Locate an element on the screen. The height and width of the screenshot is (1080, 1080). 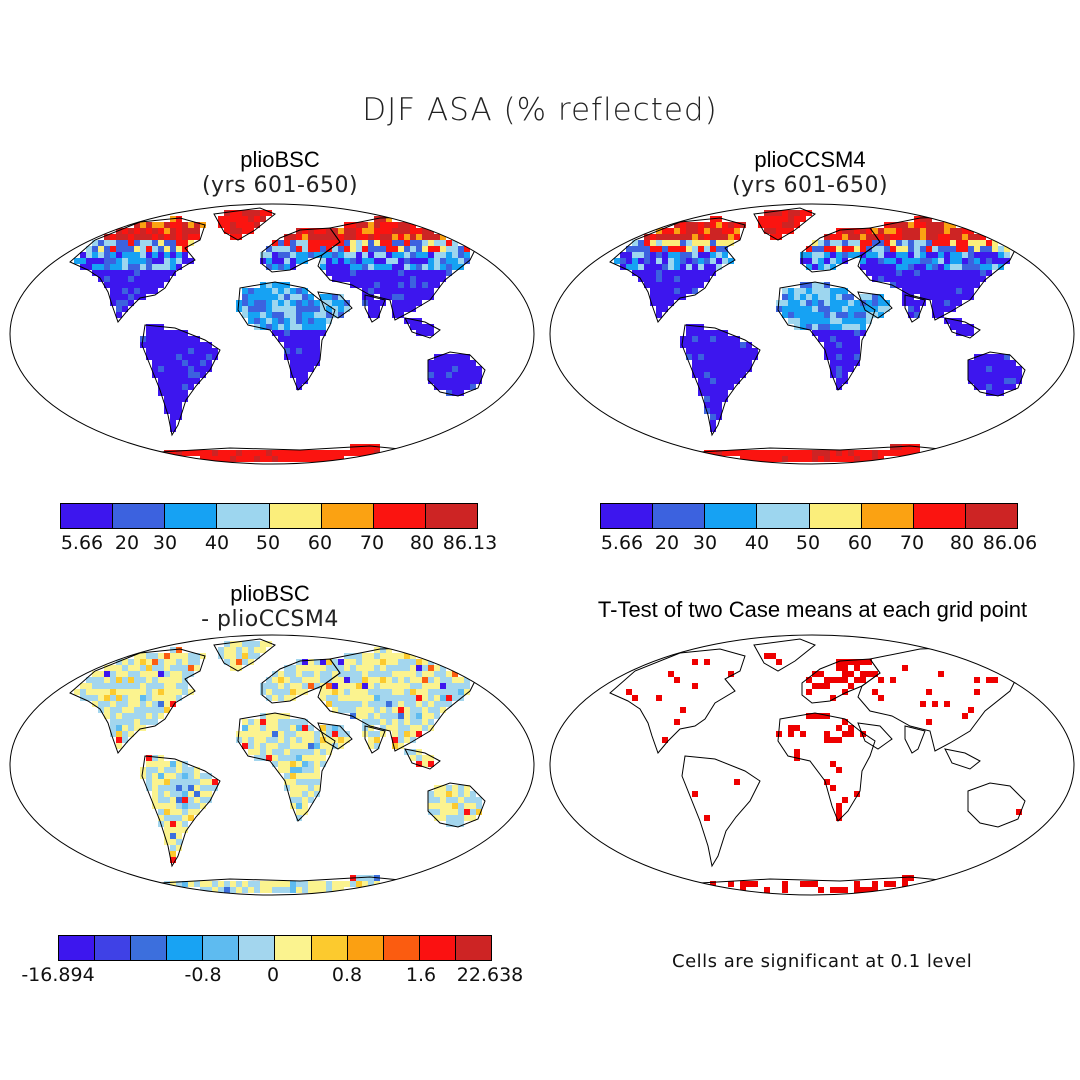
coastline-africa is located at coordinates (286, 336).